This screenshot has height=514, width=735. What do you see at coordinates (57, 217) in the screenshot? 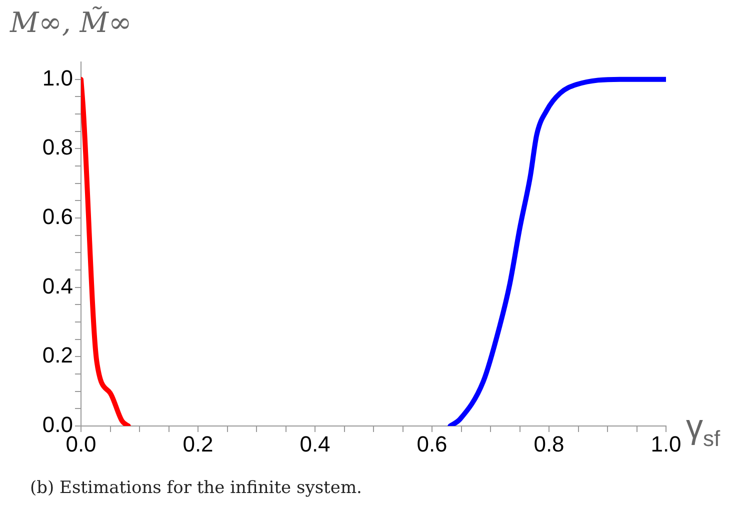
I see `y-tick-label: 0.6` at bounding box center [57, 217].